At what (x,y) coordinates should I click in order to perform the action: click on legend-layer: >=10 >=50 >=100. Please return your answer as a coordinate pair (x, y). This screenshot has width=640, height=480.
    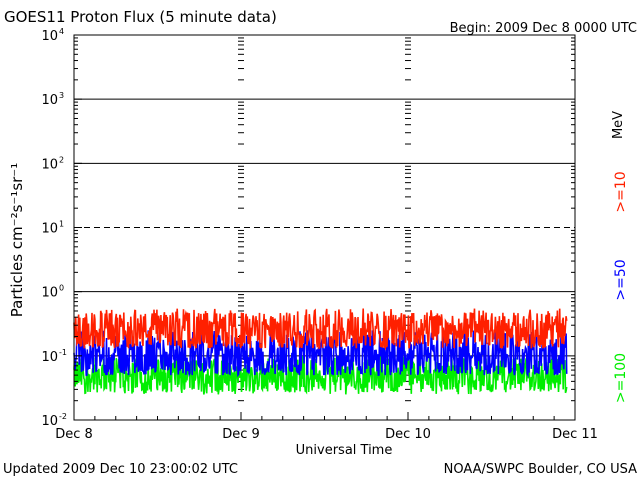
    Looking at the image, I should click on (621, 287).